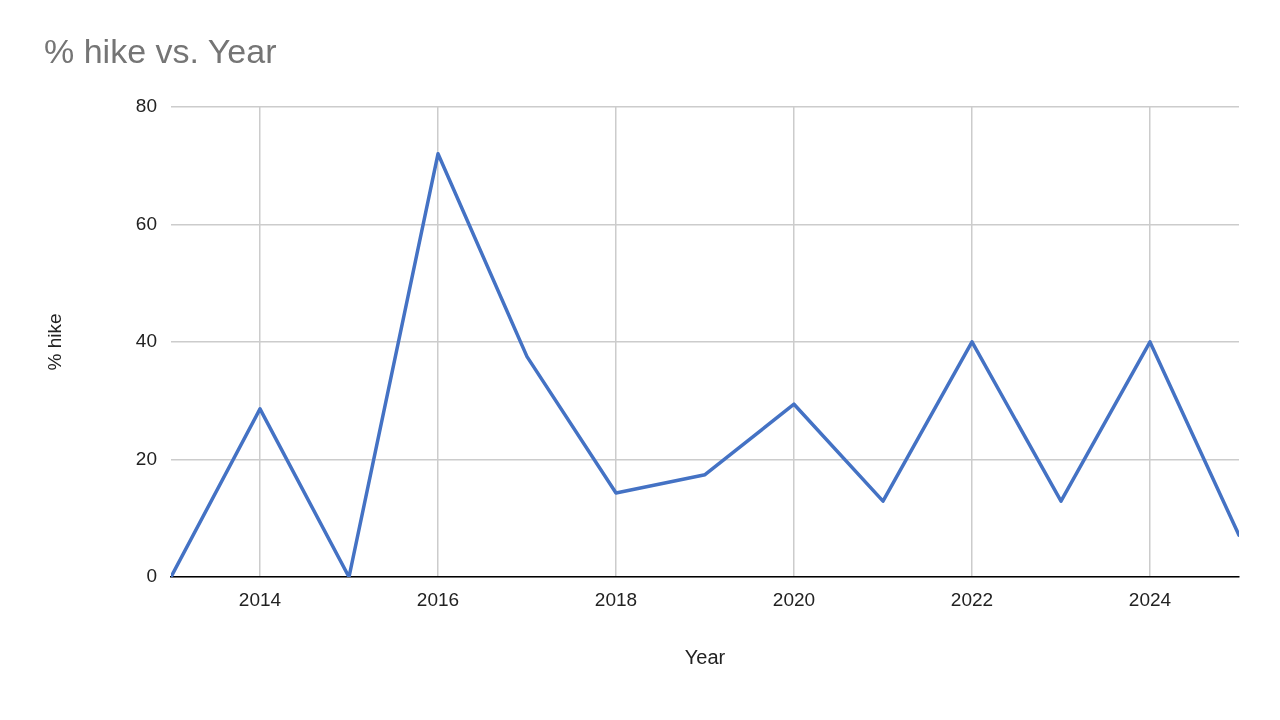 This screenshot has width=1280, height=720. I want to click on x-tick-label: 2024, so click(1150, 599).